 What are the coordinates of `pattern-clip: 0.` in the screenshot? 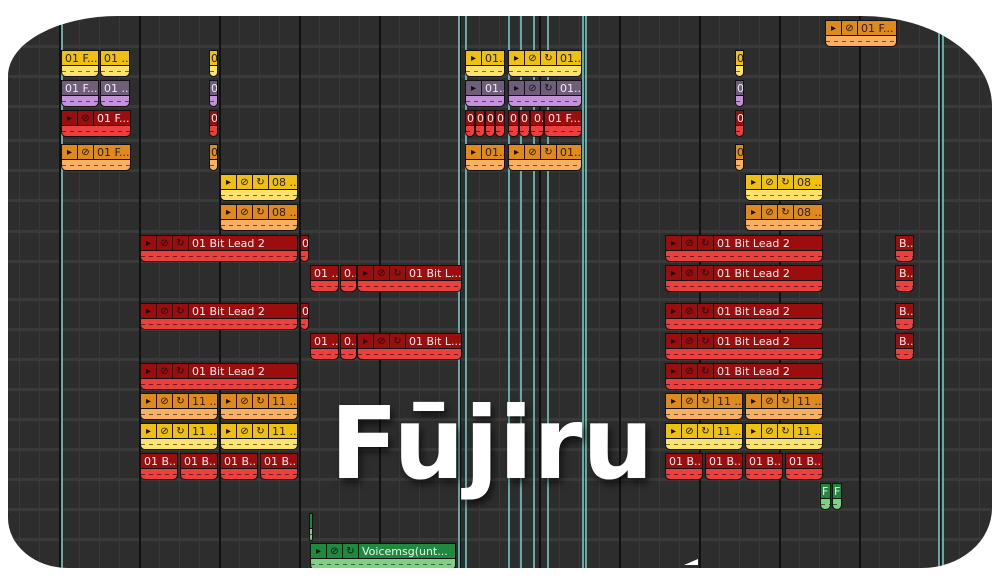 It's located at (537, 123).